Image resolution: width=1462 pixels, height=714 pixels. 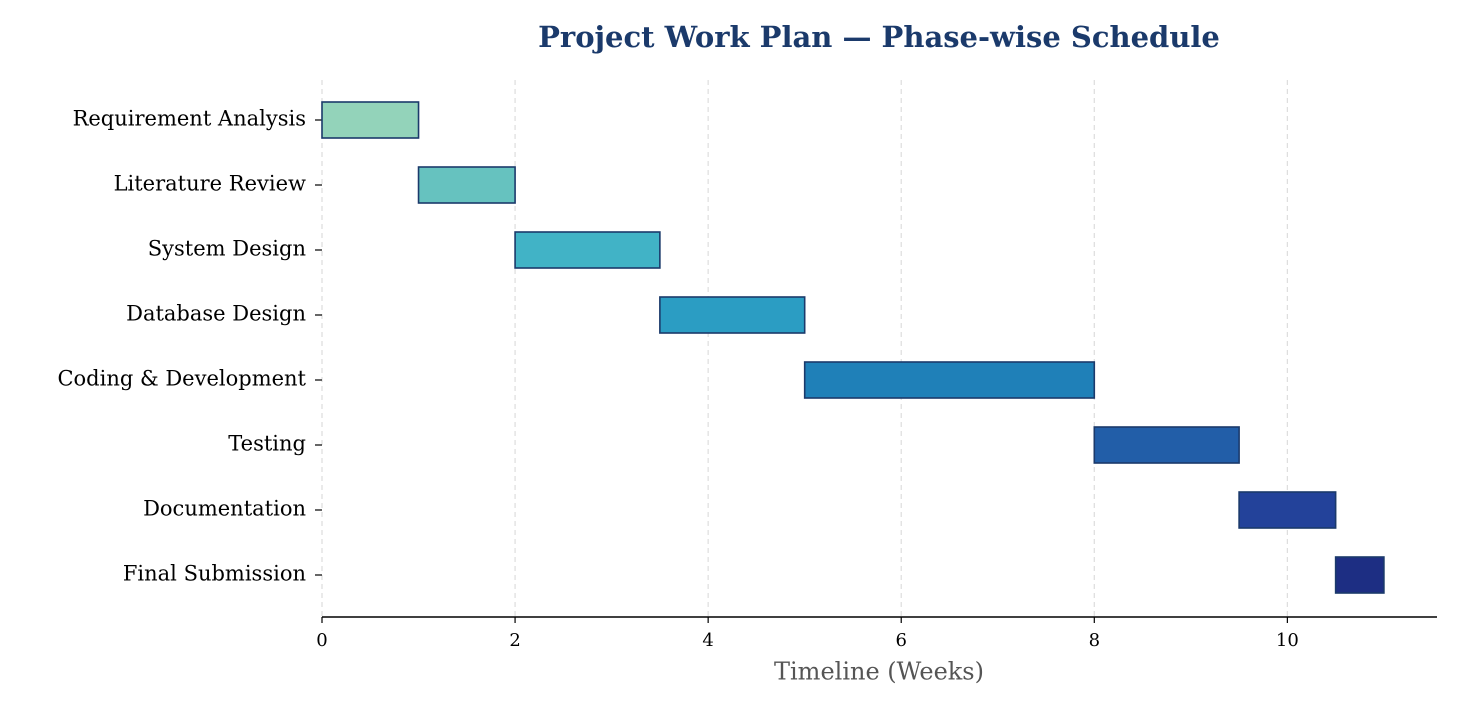 What do you see at coordinates (227, 249) in the screenshot?
I see `y-tick-label: System Design` at bounding box center [227, 249].